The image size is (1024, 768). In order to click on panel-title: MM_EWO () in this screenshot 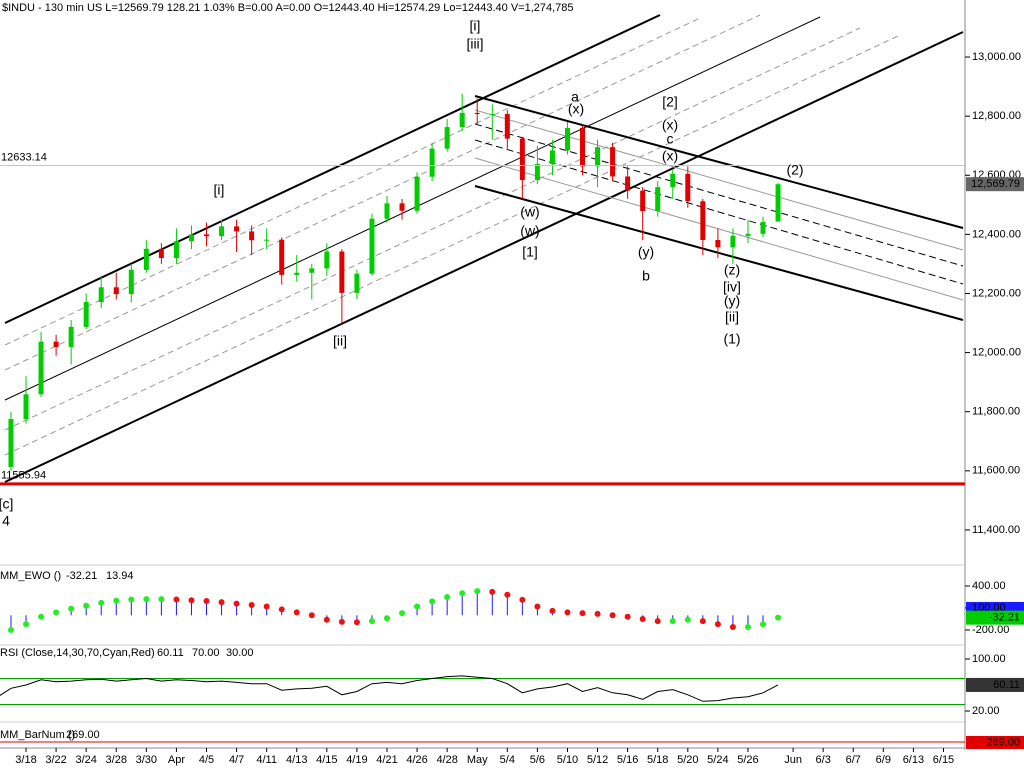, I will do `click(30, 576)`.